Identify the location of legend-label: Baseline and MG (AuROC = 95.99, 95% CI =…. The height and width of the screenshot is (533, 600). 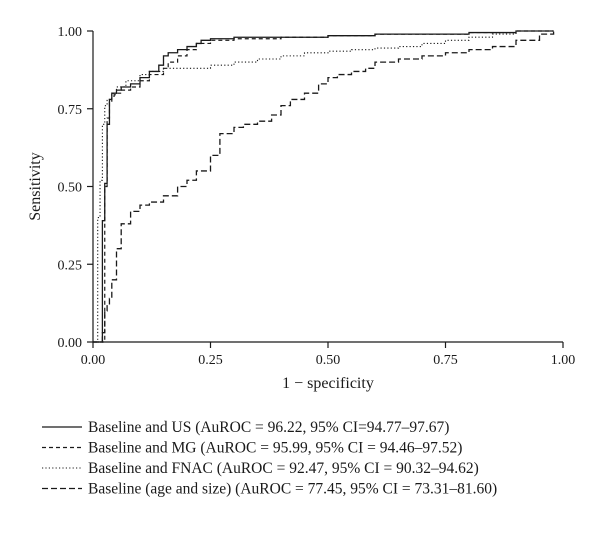
(275, 448).